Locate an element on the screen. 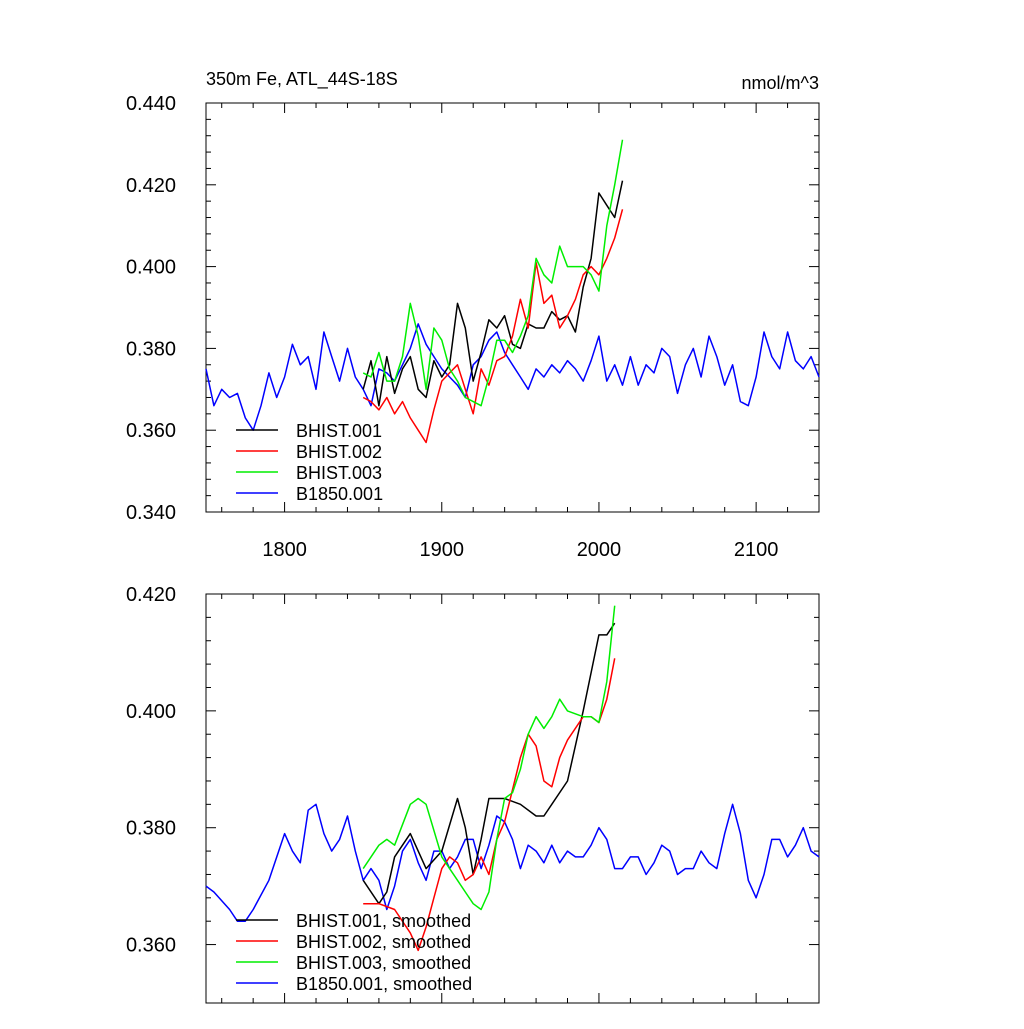  bottom-y-tick-label: 0.380 is located at coordinates (151, 829).